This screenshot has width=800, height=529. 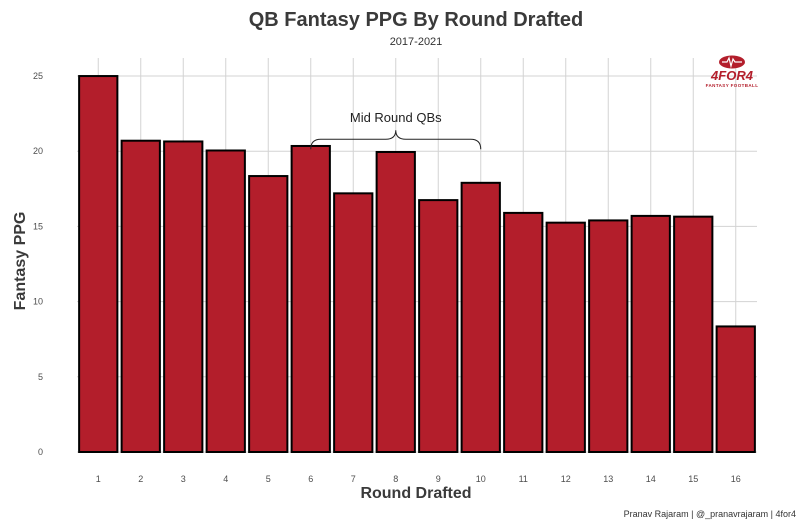 What do you see at coordinates (396, 117) in the screenshot?
I see `annotation-label: Mid Round QBs` at bounding box center [396, 117].